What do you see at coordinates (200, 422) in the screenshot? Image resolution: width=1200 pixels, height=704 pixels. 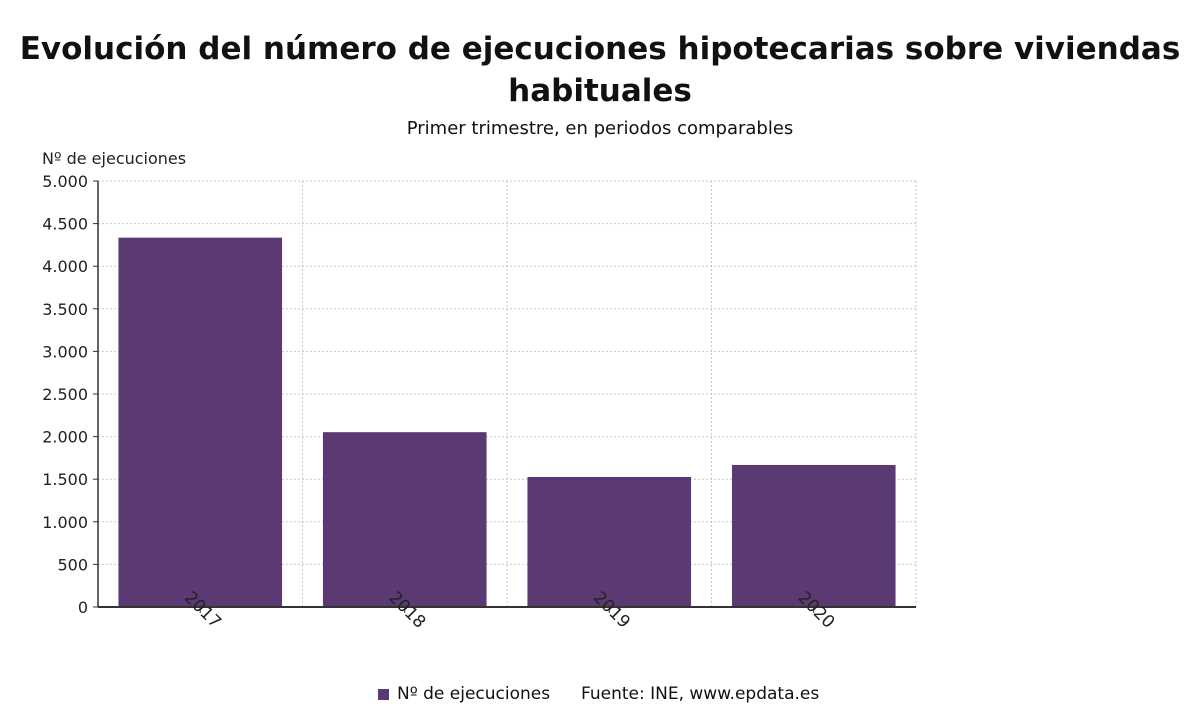 I see `bar-2017` at bounding box center [200, 422].